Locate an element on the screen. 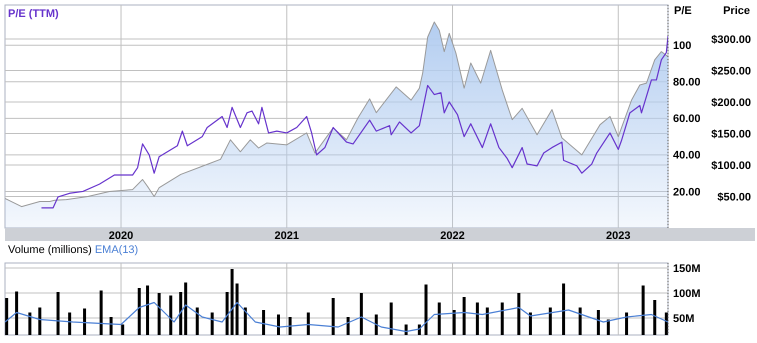  x-tick-label: 2022 is located at coordinates (452, 236).